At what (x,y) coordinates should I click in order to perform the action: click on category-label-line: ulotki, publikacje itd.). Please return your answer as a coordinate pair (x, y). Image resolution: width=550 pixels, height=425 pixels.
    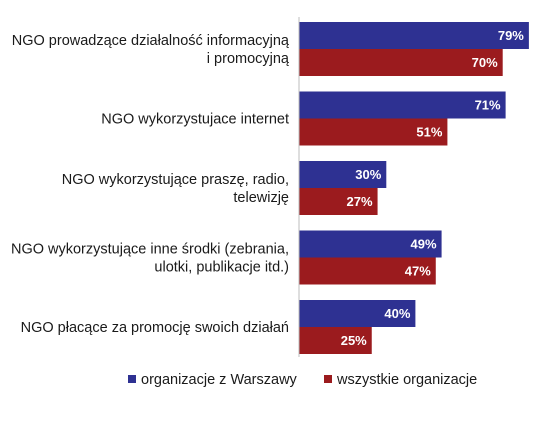
    Looking at the image, I should click on (221, 268).